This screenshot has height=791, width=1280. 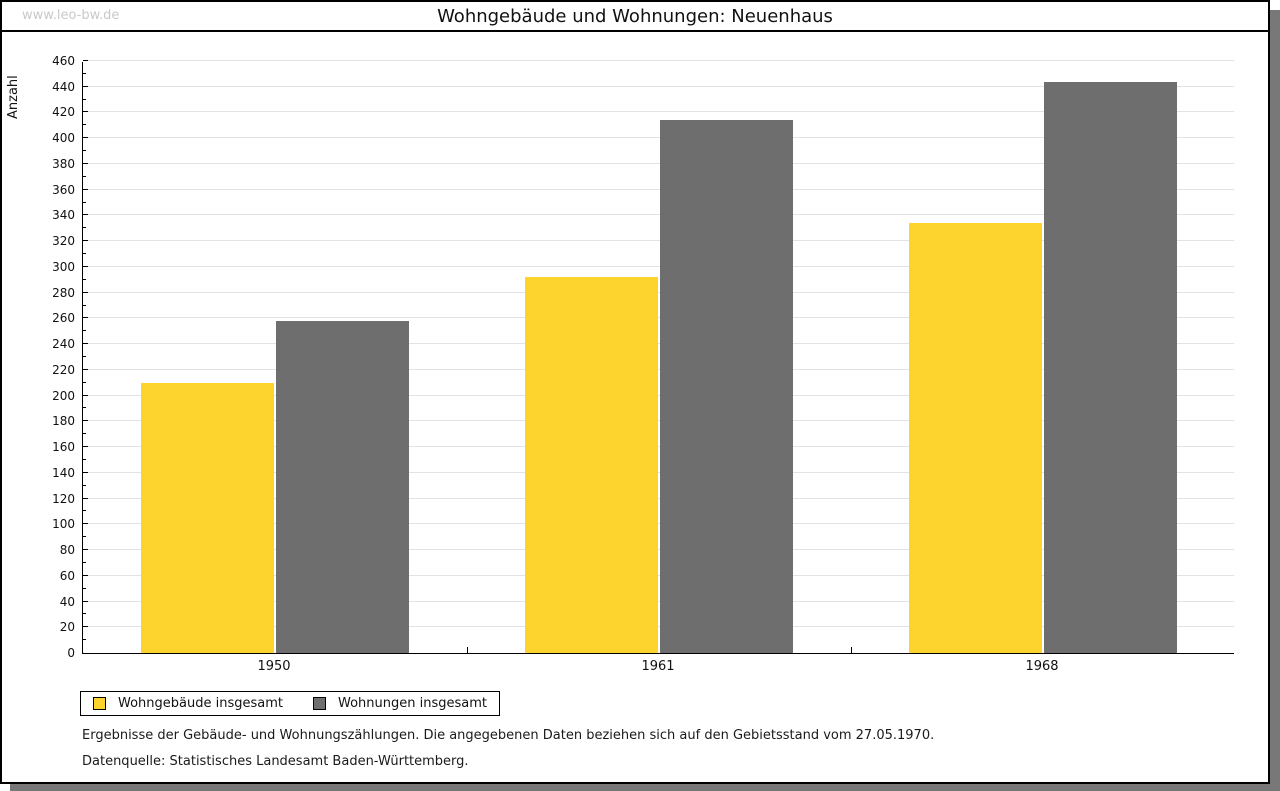 I want to click on y-tick-label: 260, so click(x=63, y=318).